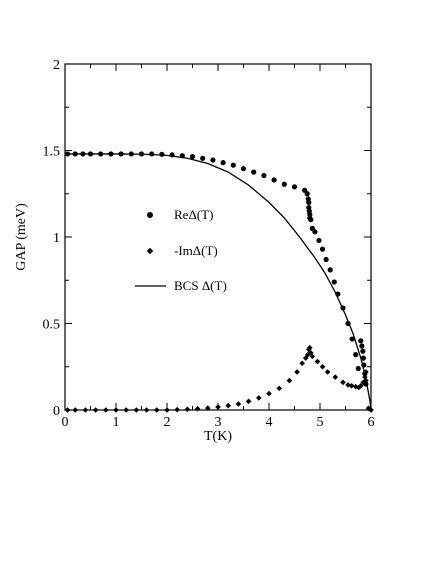 The height and width of the screenshot is (564, 436). What do you see at coordinates (21, 237) in the screenshot?
I see `y-axis-title: GAP (meV)` at bounding box center [21, 237].